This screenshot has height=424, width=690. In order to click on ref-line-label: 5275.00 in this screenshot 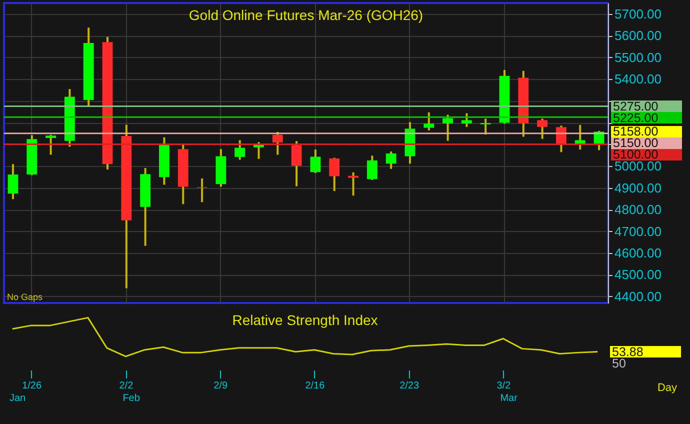, I will do `click(635, 106)`.